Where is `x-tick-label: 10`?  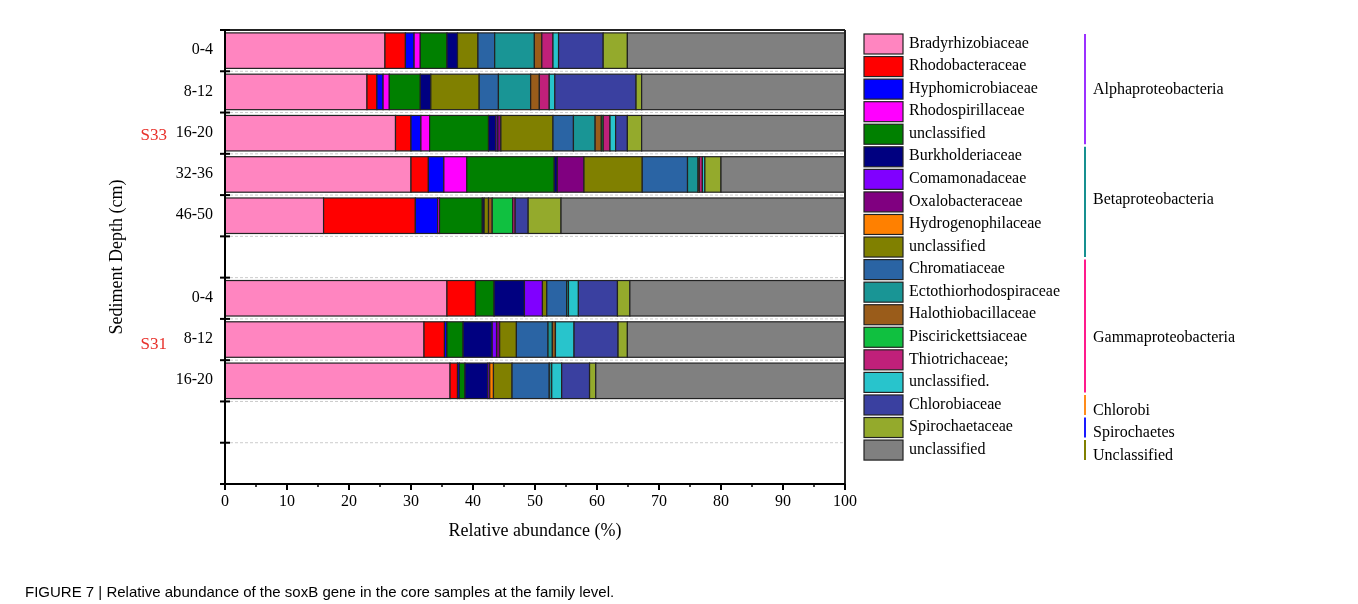
x-tick-label: 10 is located at coordinates (287, 500).